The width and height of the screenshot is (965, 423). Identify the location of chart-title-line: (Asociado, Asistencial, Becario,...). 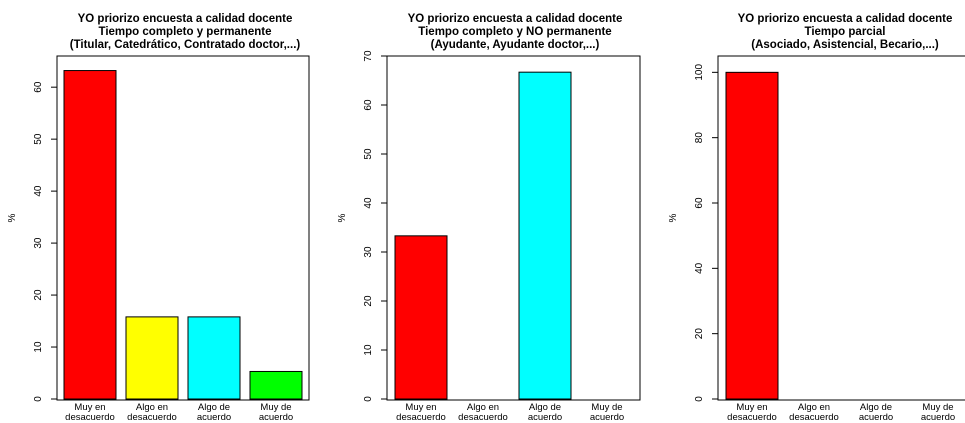
(845, 45).